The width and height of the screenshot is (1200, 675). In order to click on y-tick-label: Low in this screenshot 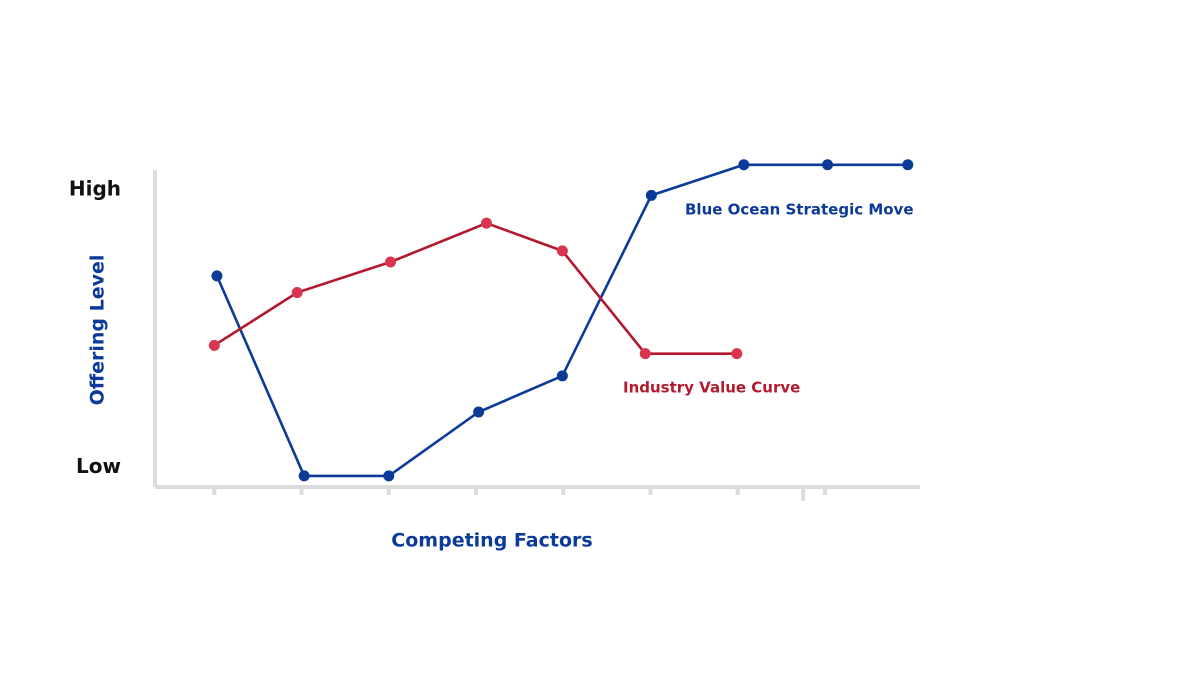, I will do `click(98, 466)`.